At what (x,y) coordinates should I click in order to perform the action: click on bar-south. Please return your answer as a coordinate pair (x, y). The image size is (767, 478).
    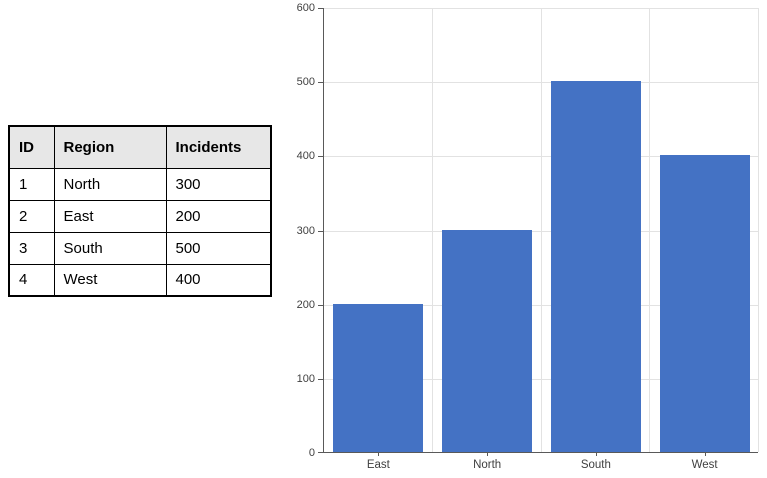
    Looking at the image, I should click on (595, 266).